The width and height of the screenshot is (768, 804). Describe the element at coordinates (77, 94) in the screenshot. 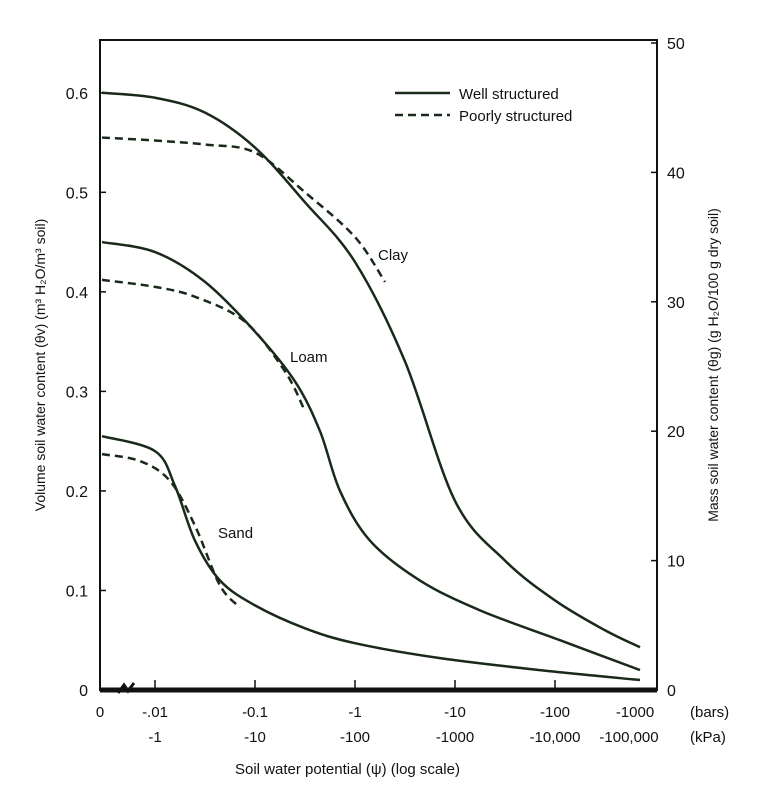

I see `y-tick-label: 0.6` at that location.